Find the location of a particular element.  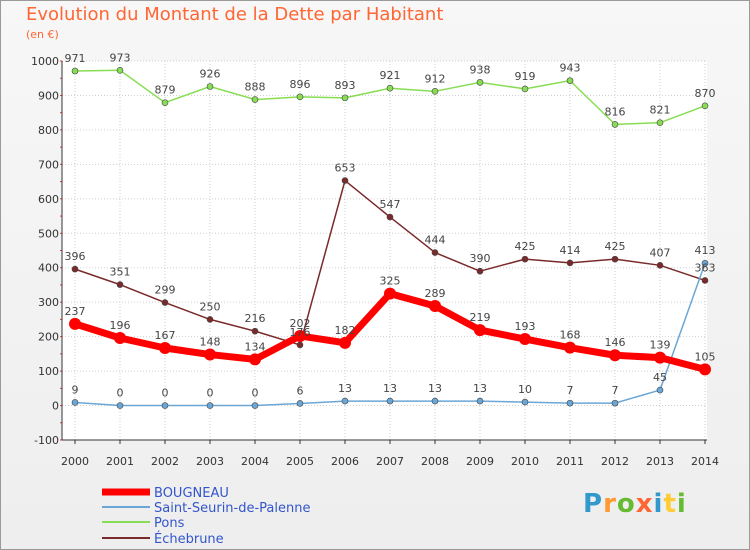

data-label: 176 is located at coordinates (300, 332).